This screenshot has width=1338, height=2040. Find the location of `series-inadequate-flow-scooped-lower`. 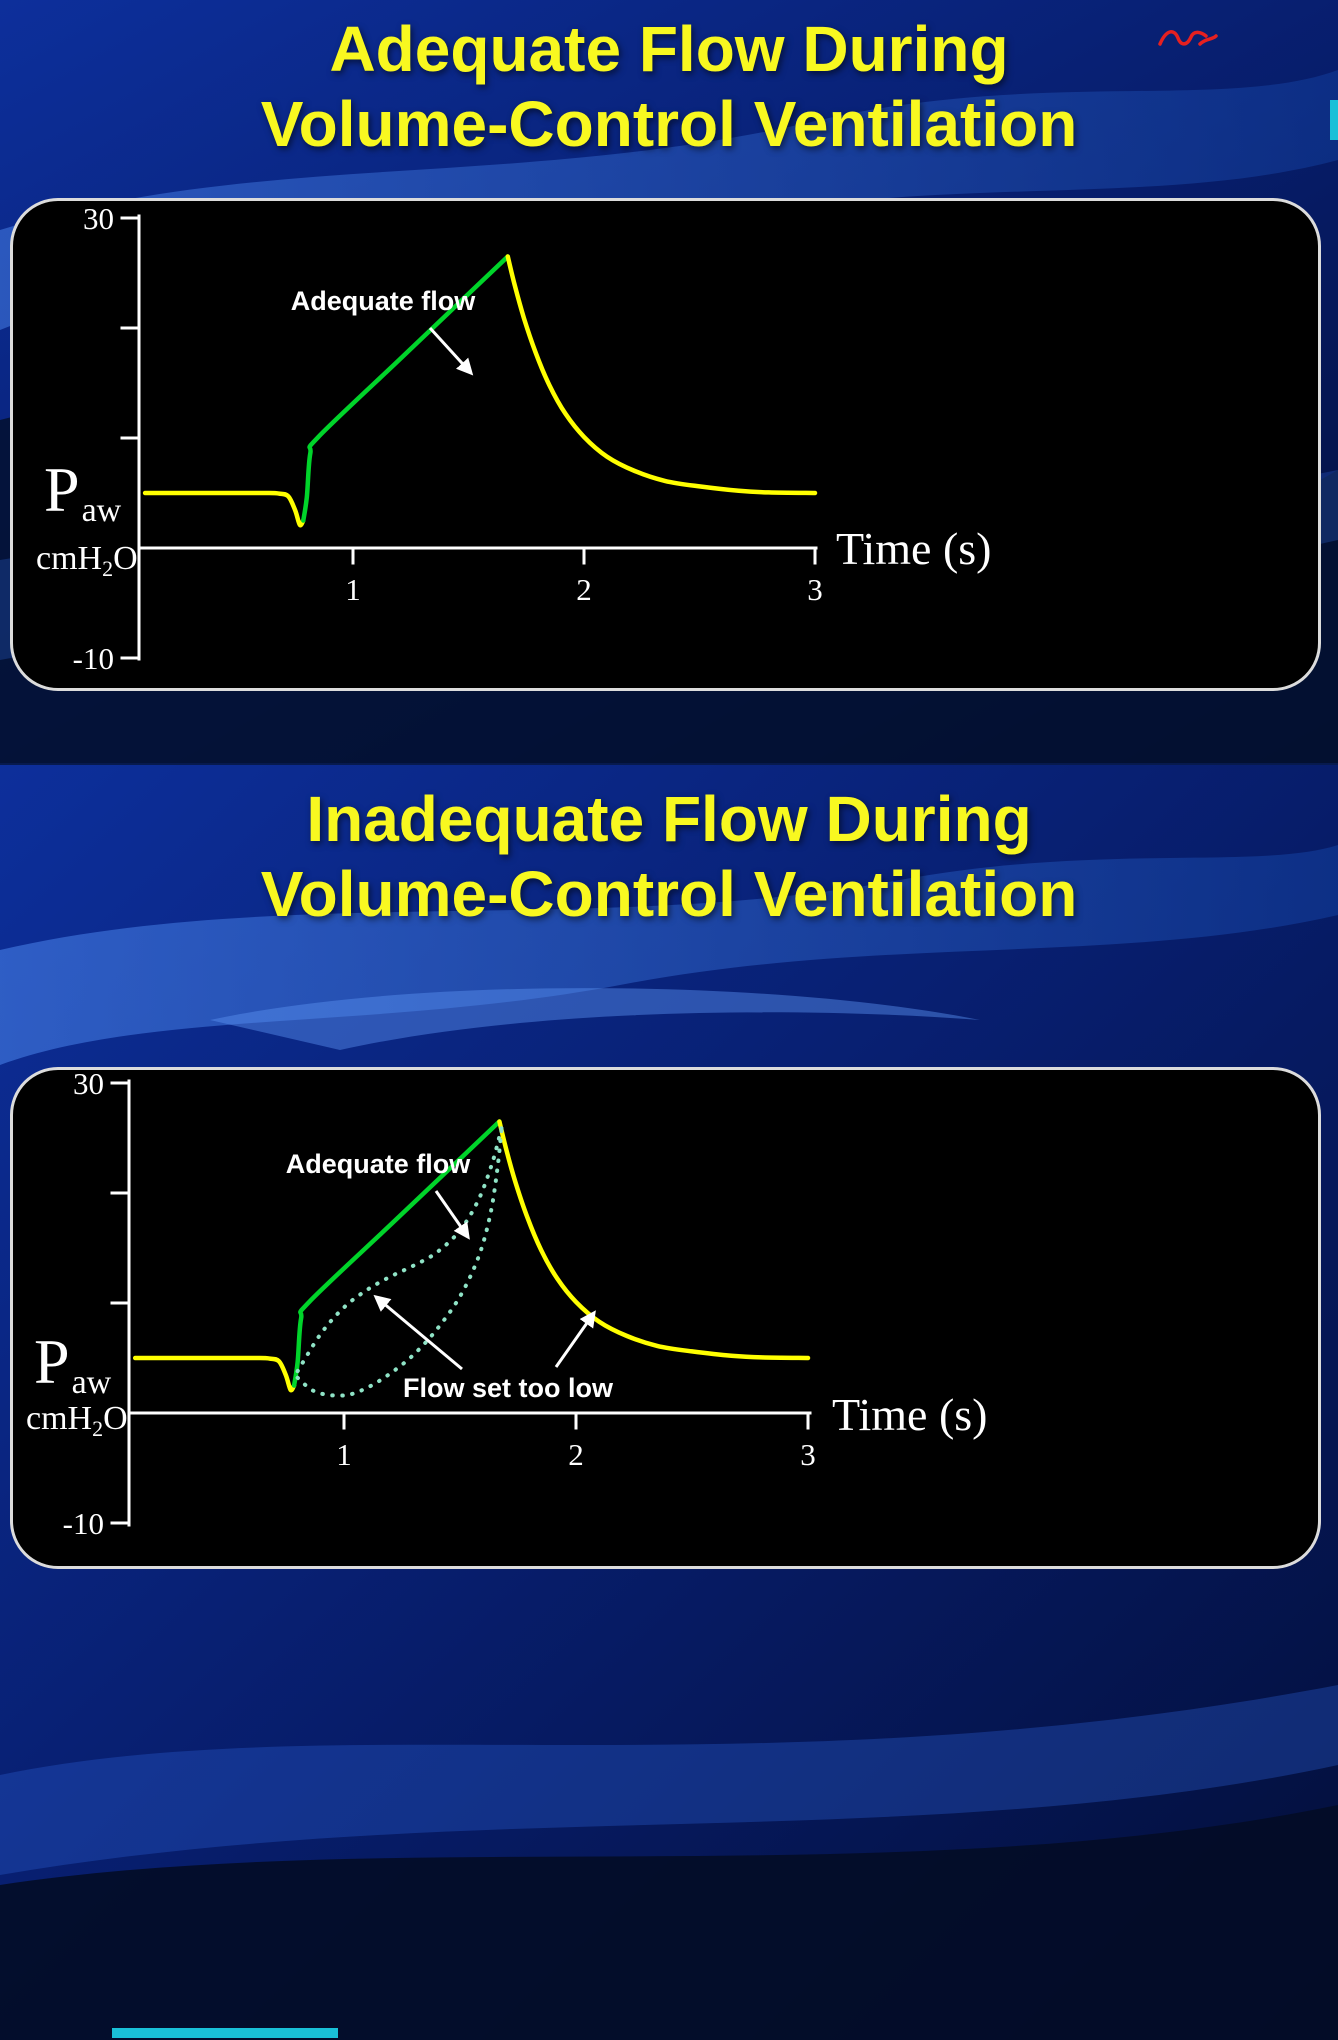

series-inadequate-flow-scooped-lower is located at coordinates (399, 1261).